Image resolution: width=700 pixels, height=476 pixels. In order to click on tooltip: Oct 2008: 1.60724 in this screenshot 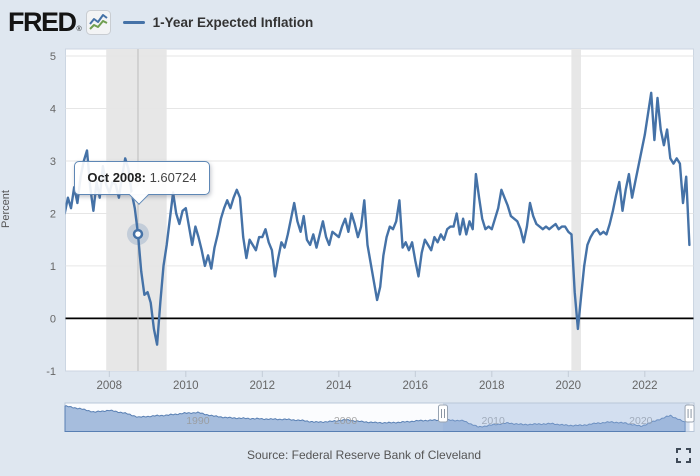, I will do `click(142, 183)`.